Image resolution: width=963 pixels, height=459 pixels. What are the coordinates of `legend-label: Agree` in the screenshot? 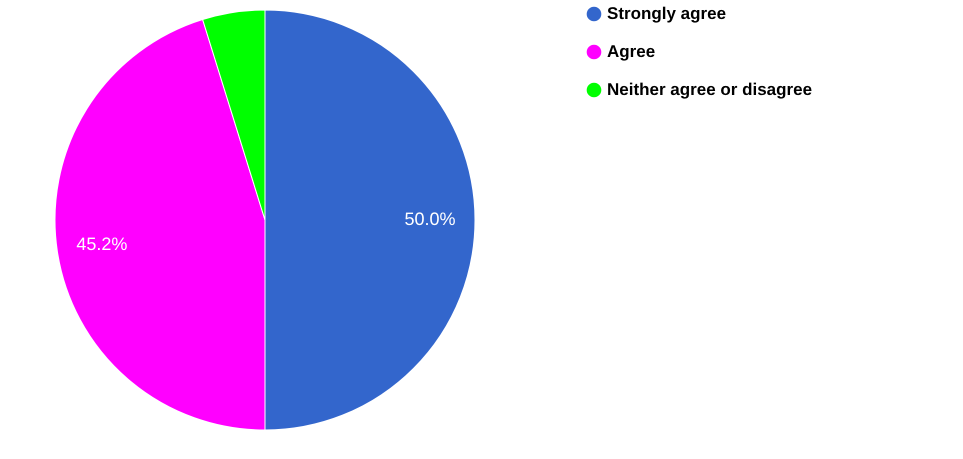 It's located at (631, 51).